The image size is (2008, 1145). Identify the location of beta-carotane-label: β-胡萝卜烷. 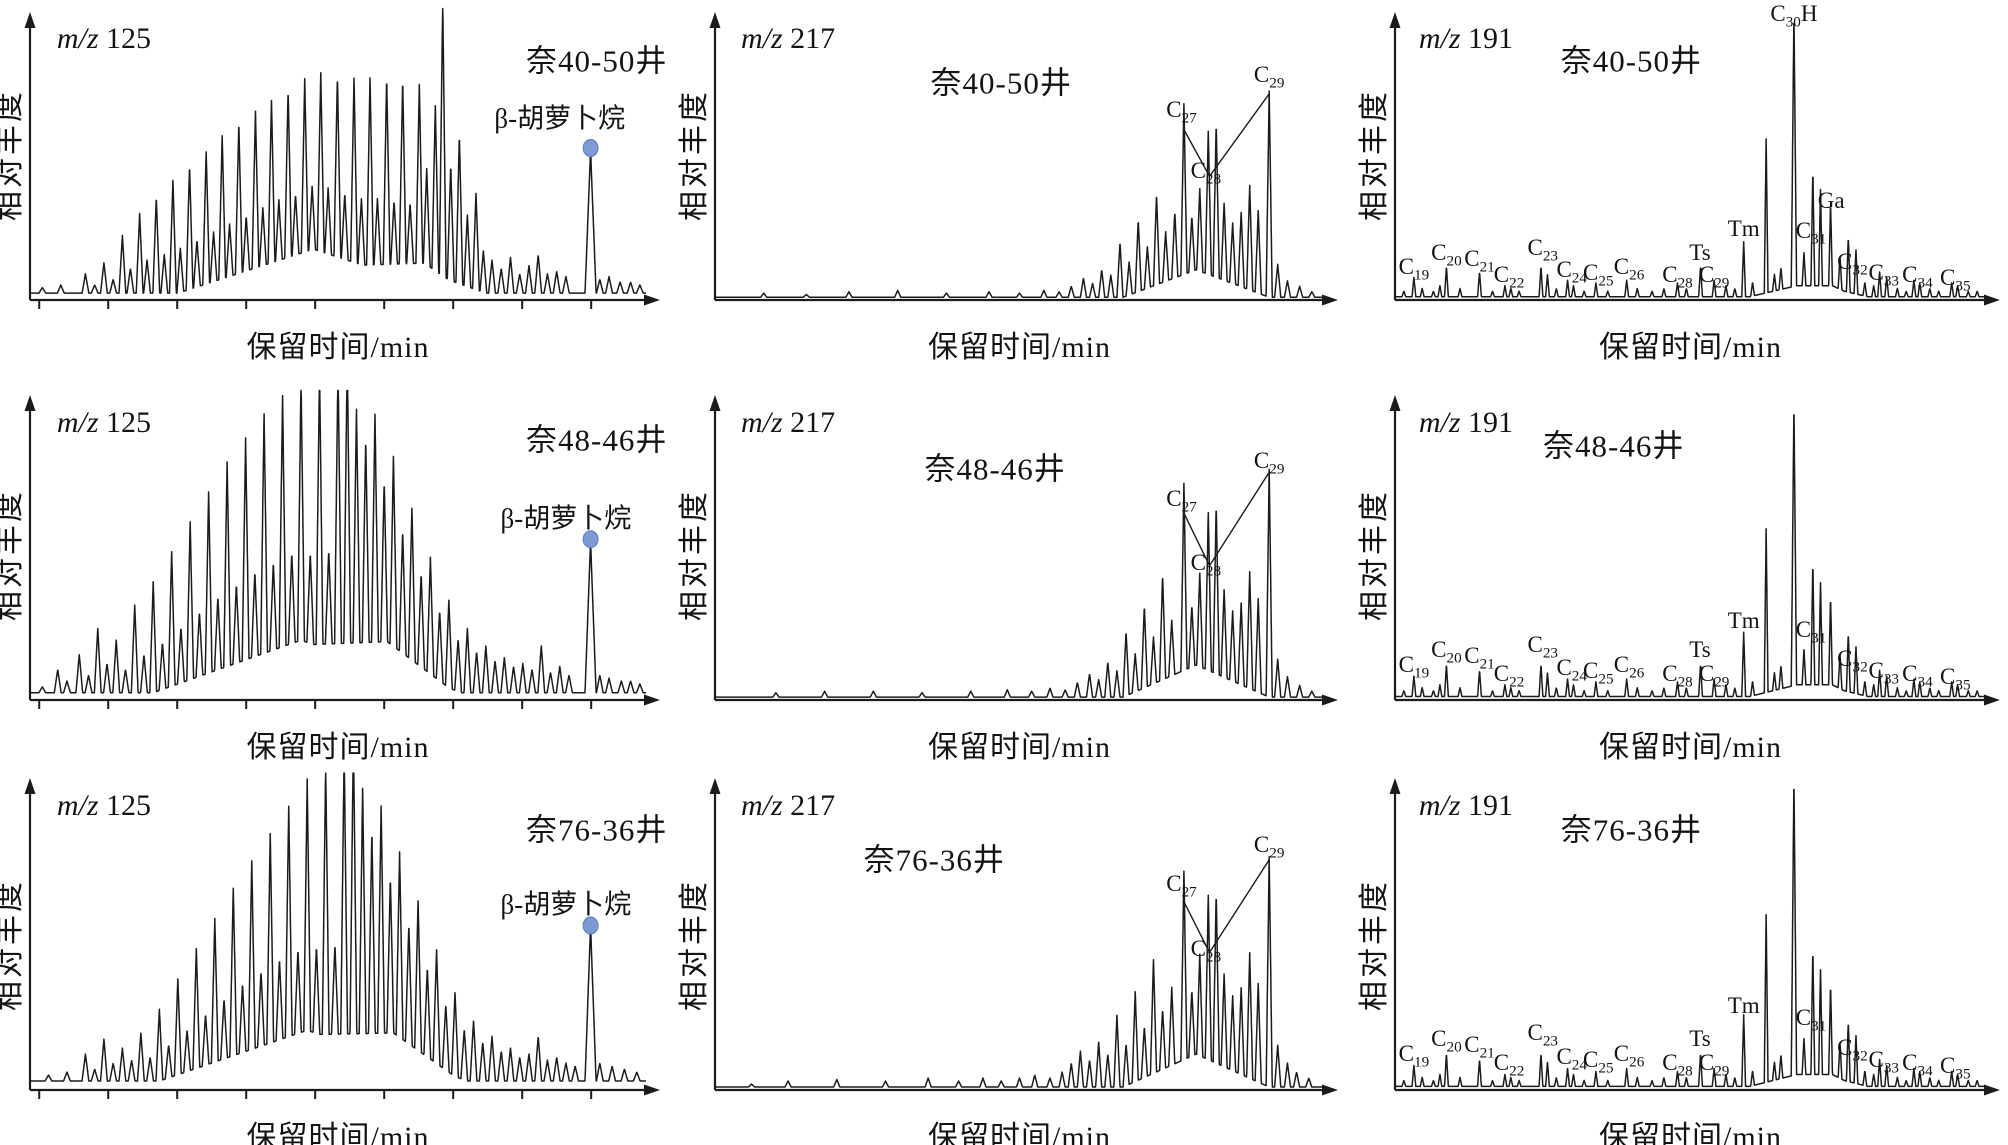
(566, 518).